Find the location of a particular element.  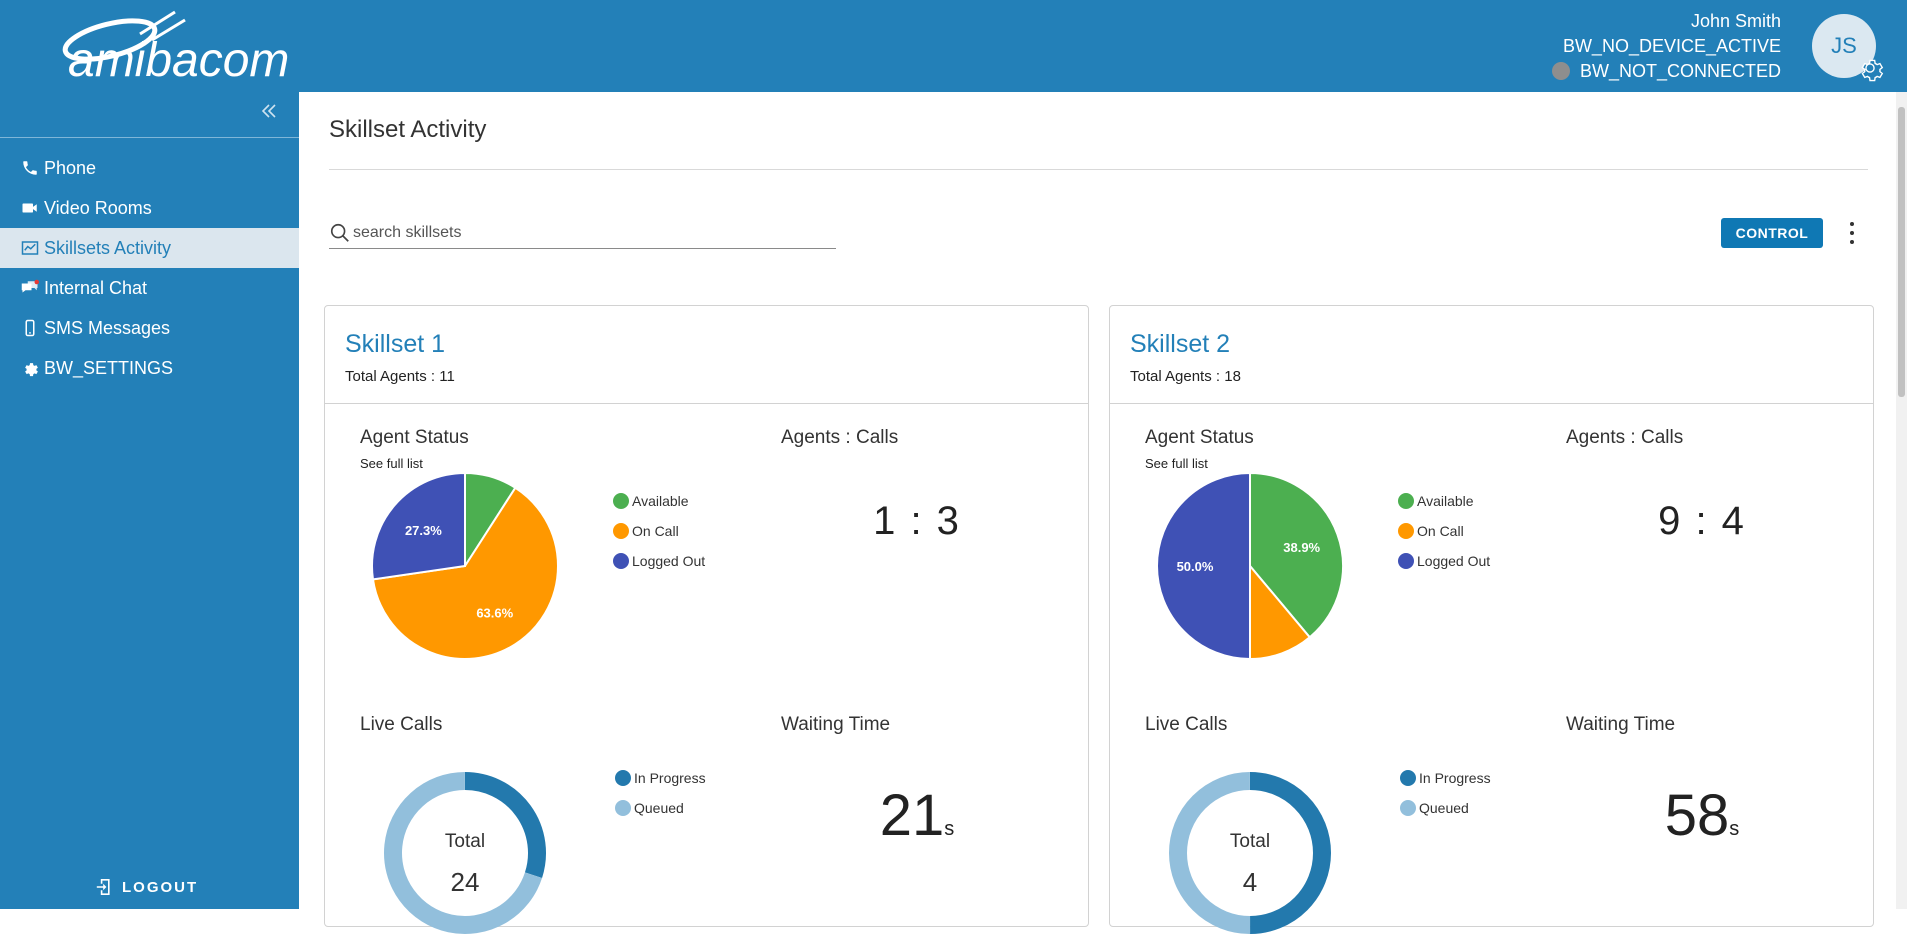

live-calls-legend: In Progress Queued is located at coordinates (1445, 793).